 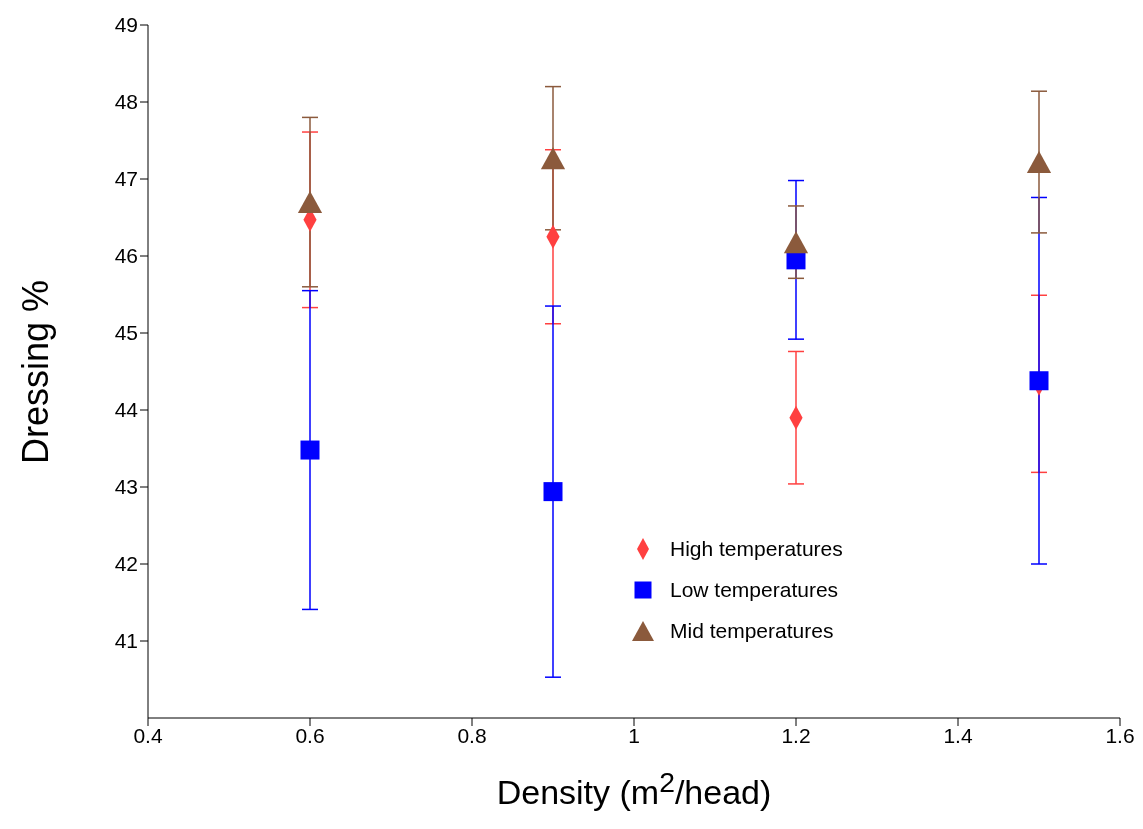 What do you see at coordinates (36, 371) in the screenshot?
I see `y-axis-title: Dressing %` at bounding box center [36, 371].